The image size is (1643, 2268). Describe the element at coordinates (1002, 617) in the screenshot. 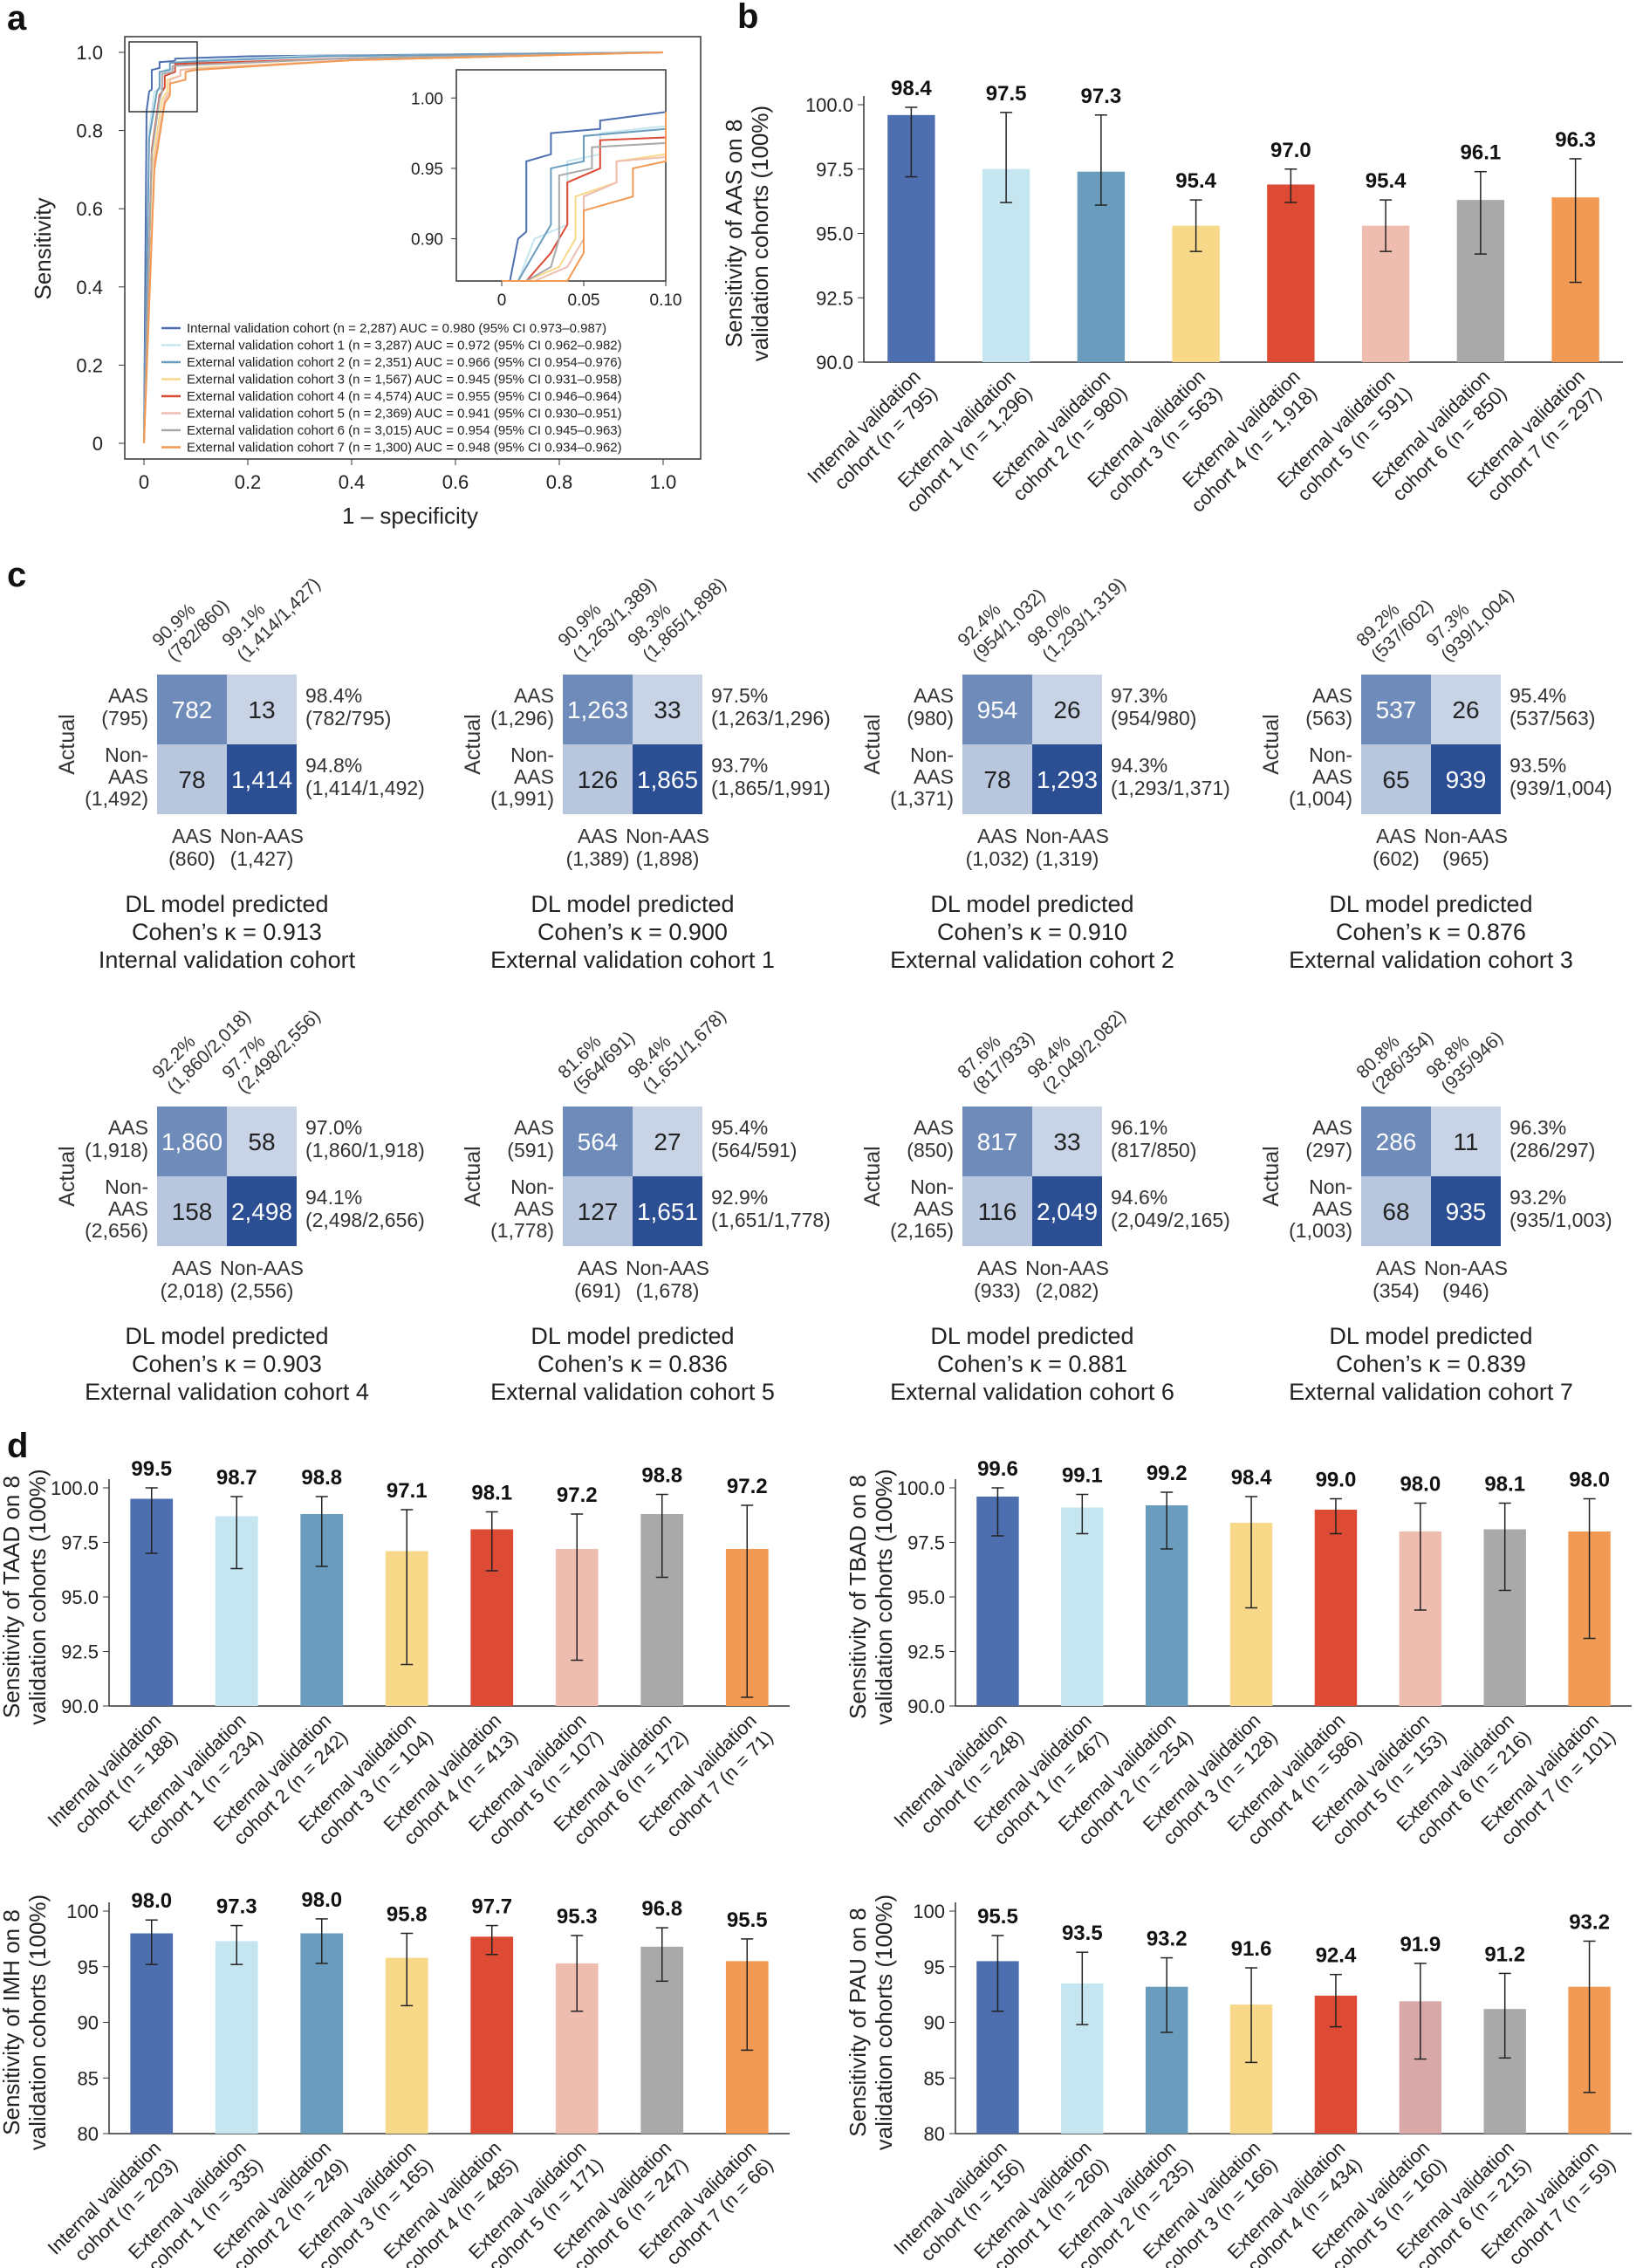

I see `cm-col-pct: 92.4%(954/1,032)` at that location.